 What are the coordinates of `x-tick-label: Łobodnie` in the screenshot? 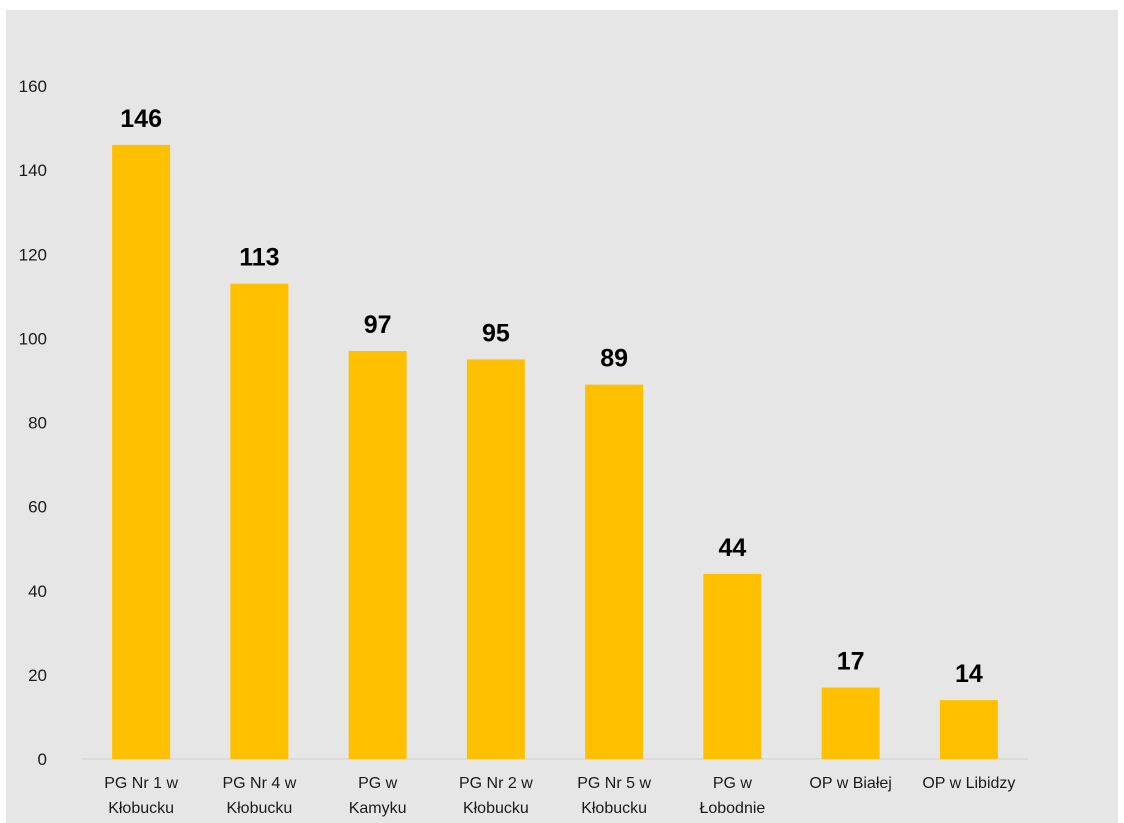 It's located at (732, 808).